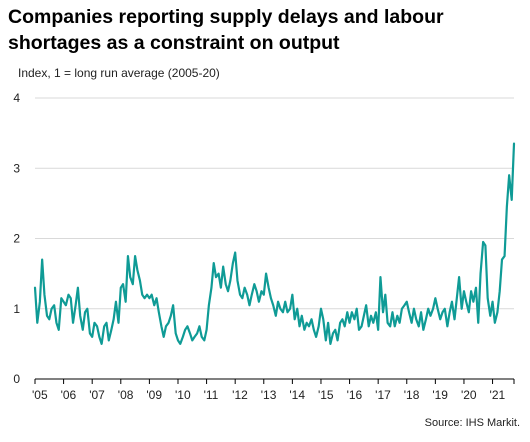  Describe the element at coordinates (297, 395) in the screenshot. I see `x-tick-label: '14` at that location.